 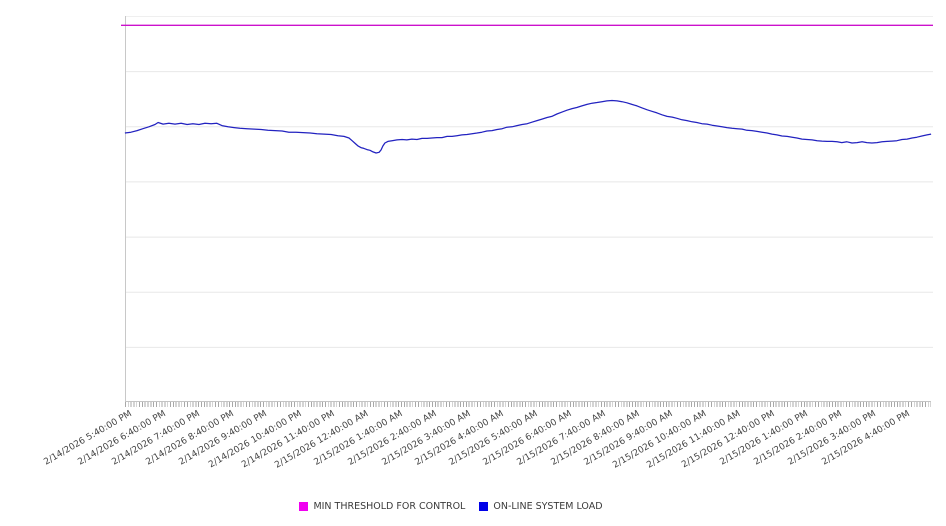 I want to click on threshold-legend-swatch, so click(x=304, y=506).